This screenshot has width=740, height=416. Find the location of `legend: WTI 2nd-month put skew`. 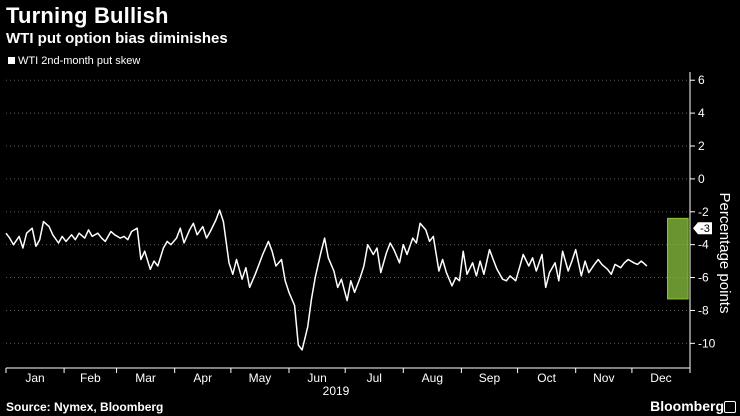

legend: WTI 2nd-month put skew is located at coordinates (74, 61).